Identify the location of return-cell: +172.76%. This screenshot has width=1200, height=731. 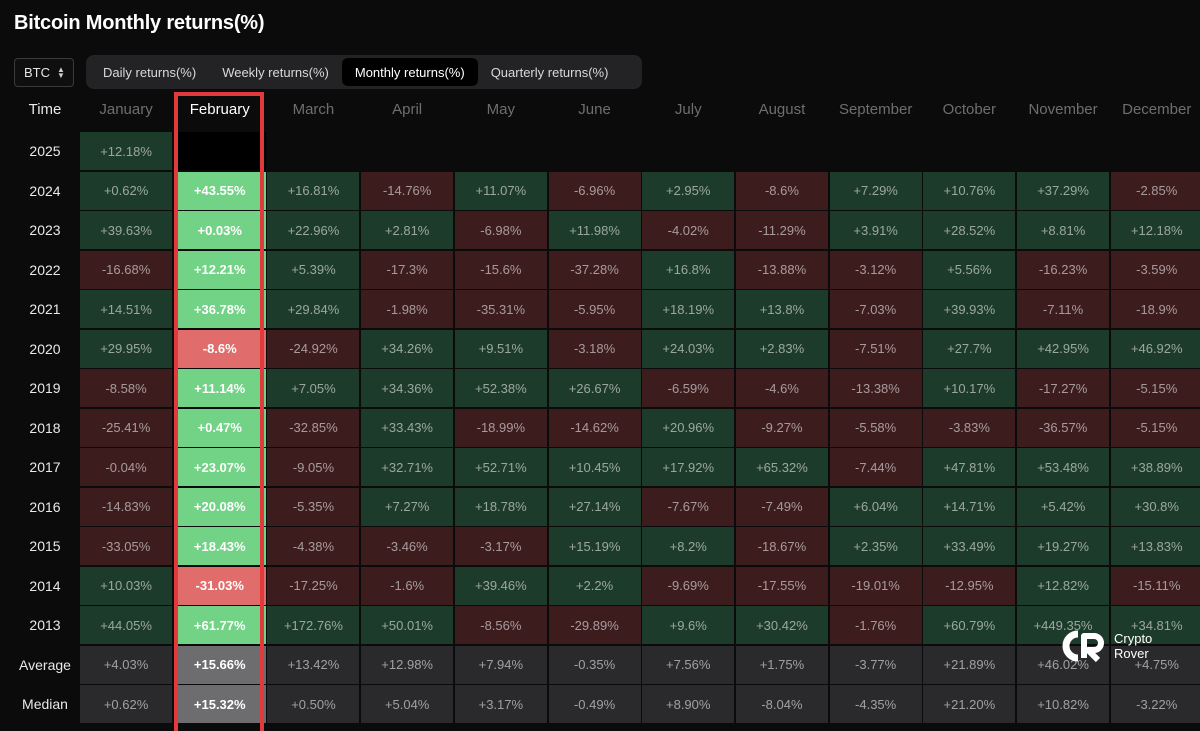
(313, 625).